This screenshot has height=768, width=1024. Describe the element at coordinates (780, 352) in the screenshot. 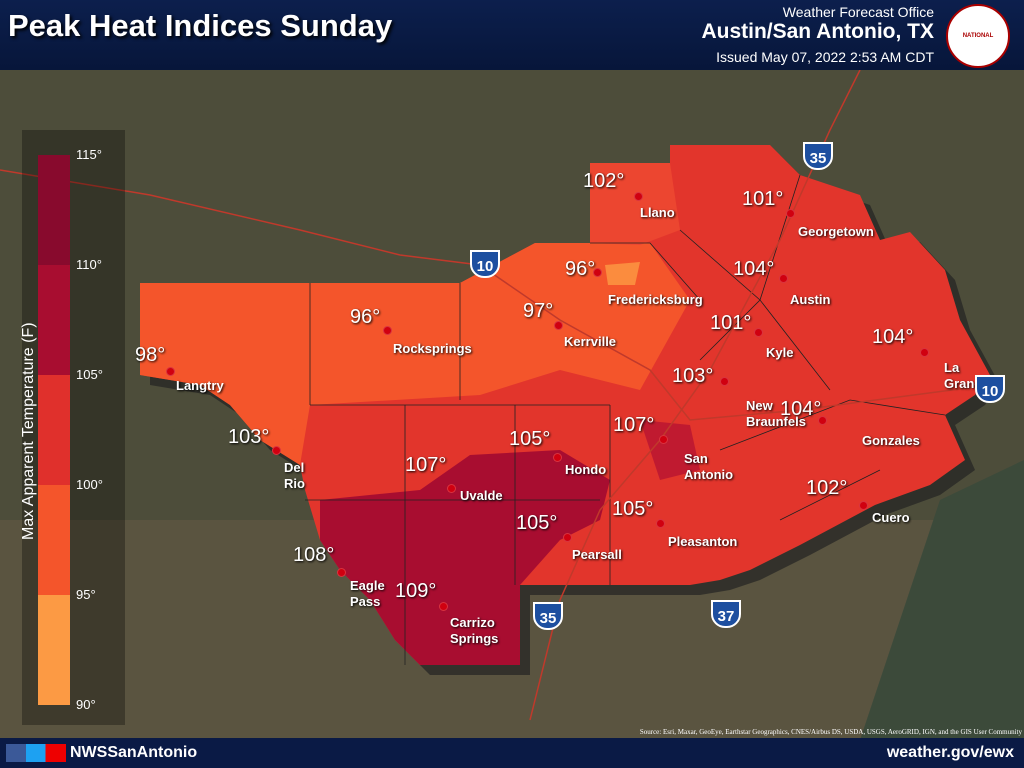

I see `city-name: Kyle` at that location.